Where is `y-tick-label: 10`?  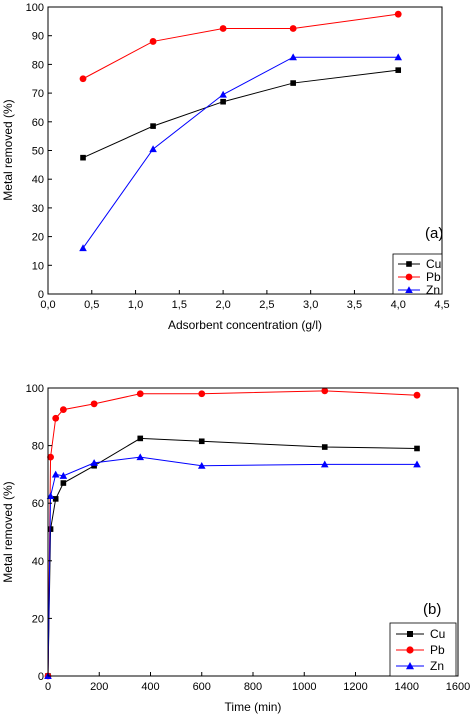
y-tick-label: 10 is located at coordinates (38, 266).